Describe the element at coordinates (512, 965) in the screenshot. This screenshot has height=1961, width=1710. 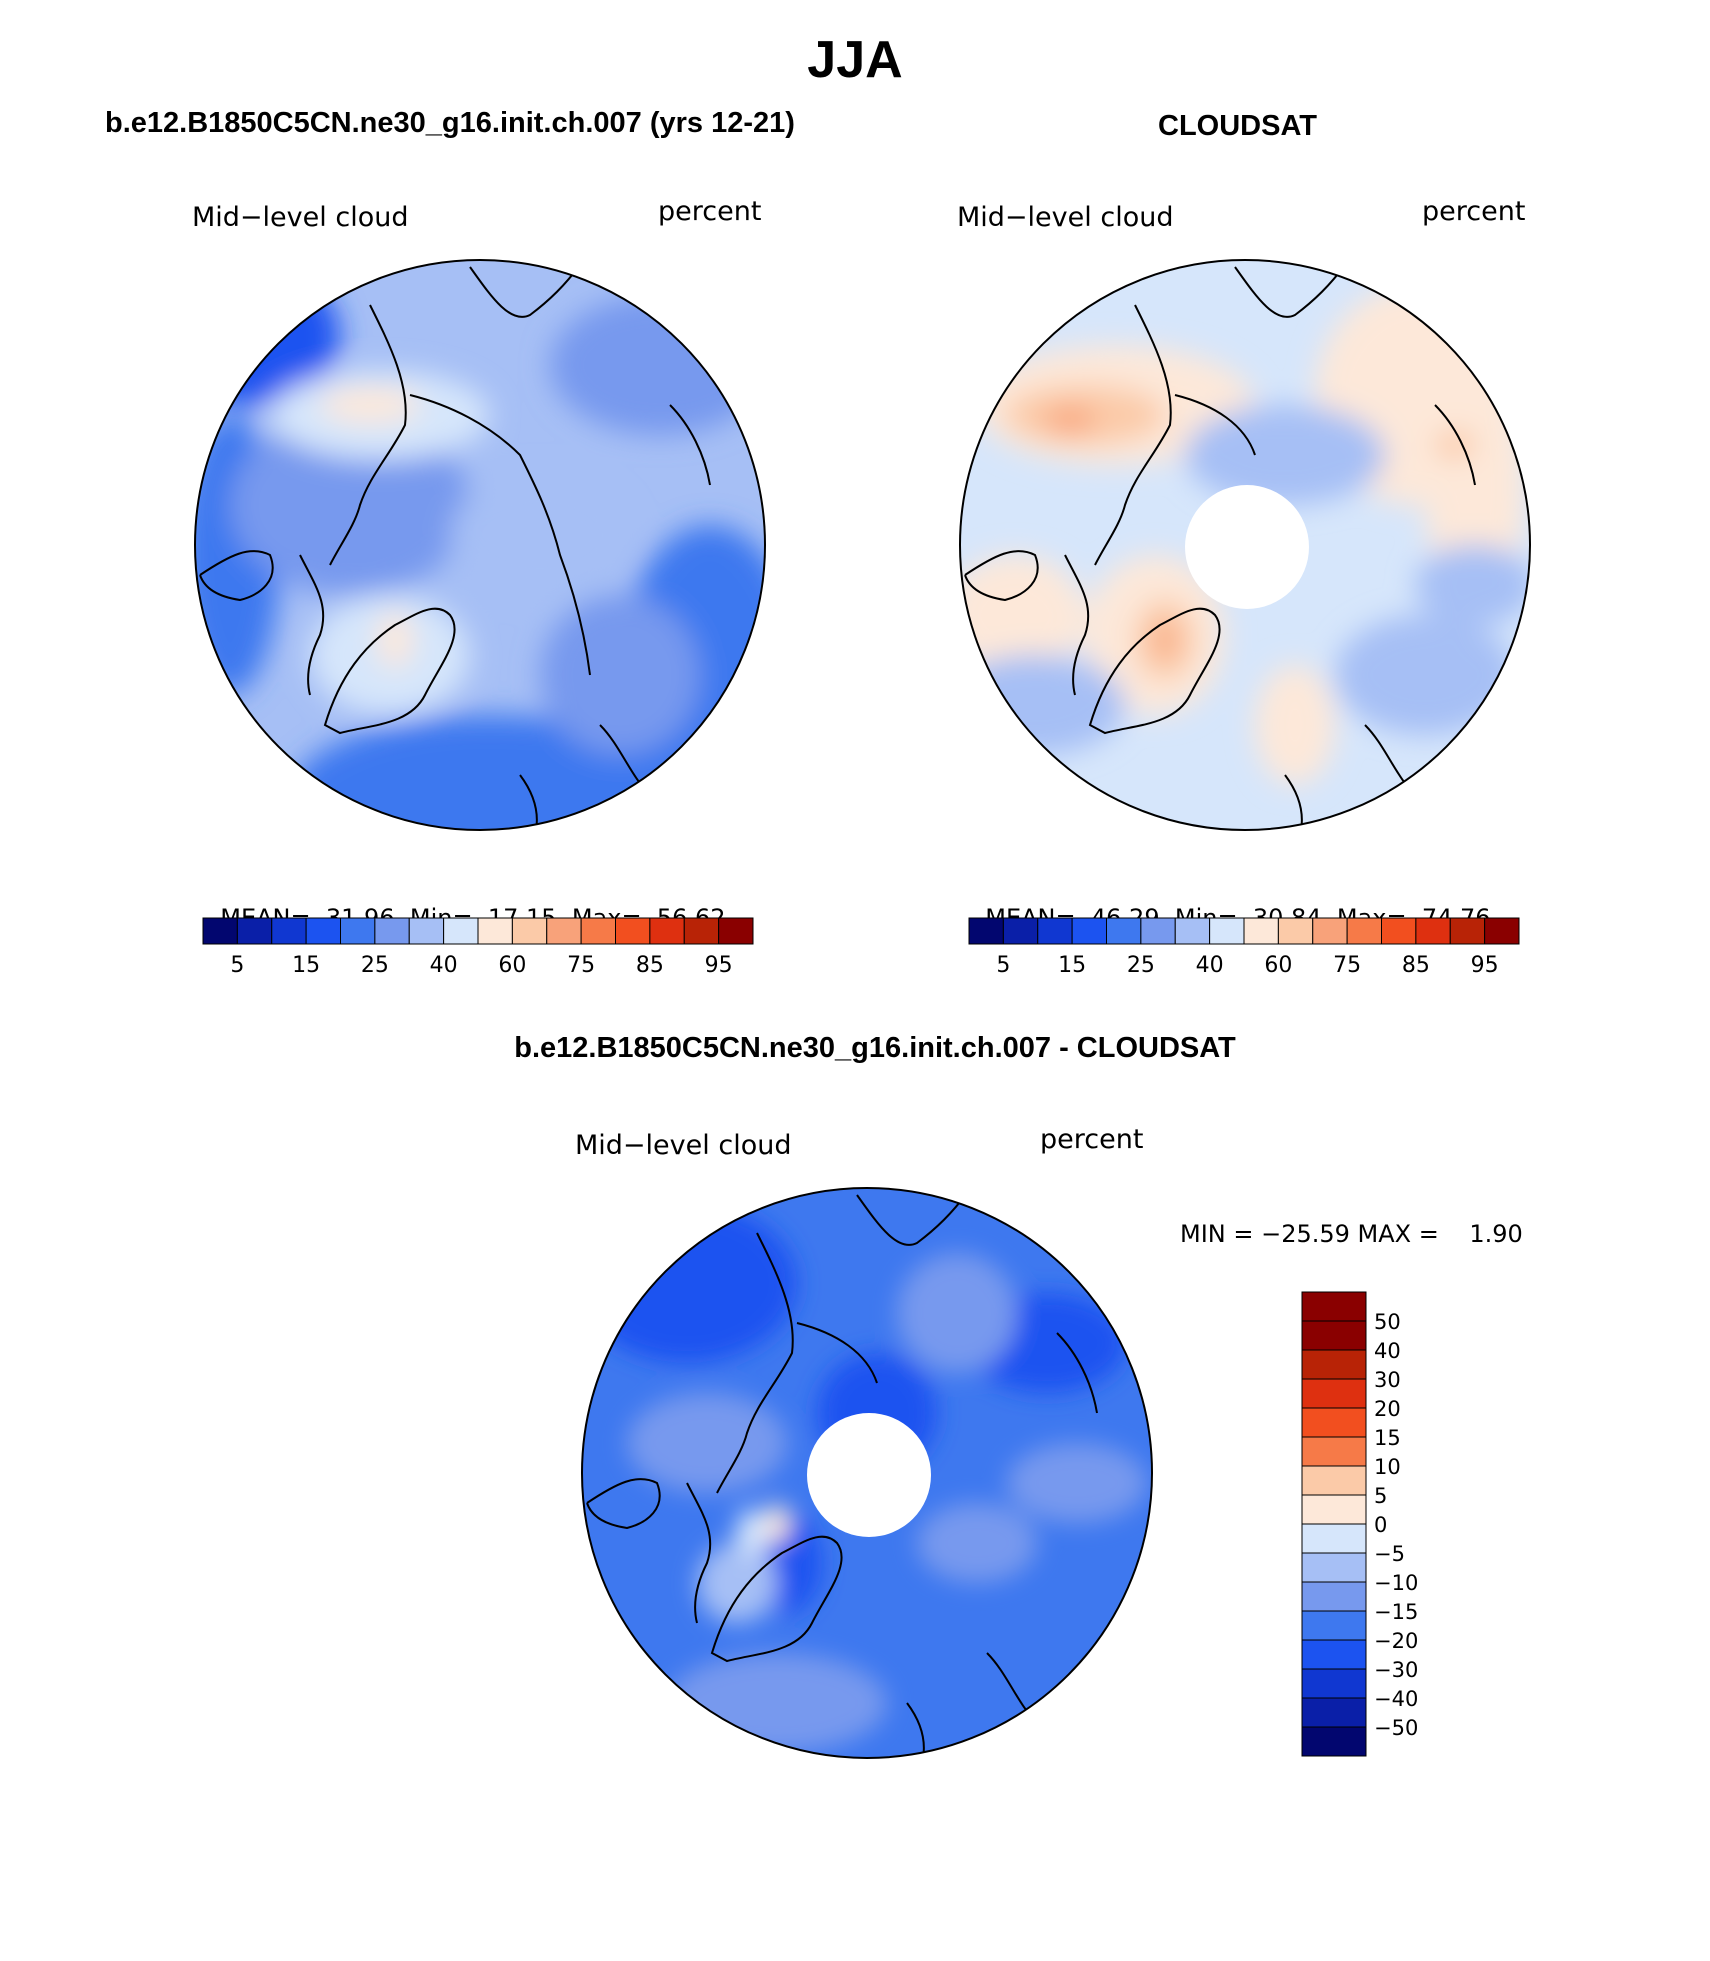
I see `model-colorbar-label: 60` at that location.